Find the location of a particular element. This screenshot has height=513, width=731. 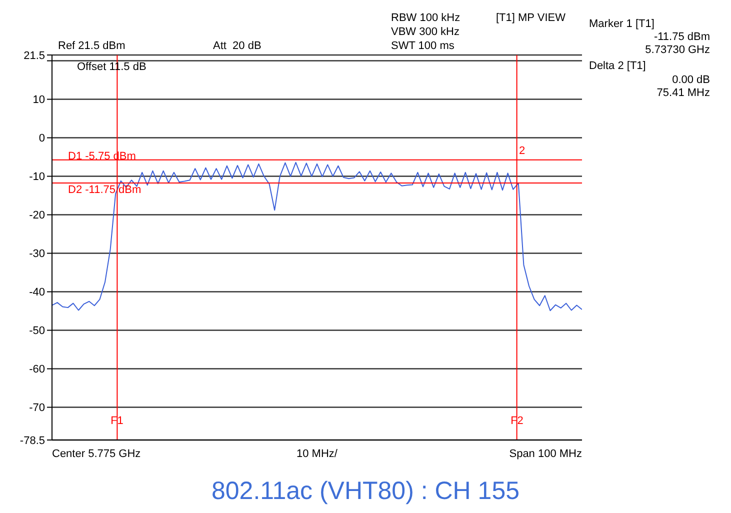

annotation: 2 is located at coordinates (522, 151).